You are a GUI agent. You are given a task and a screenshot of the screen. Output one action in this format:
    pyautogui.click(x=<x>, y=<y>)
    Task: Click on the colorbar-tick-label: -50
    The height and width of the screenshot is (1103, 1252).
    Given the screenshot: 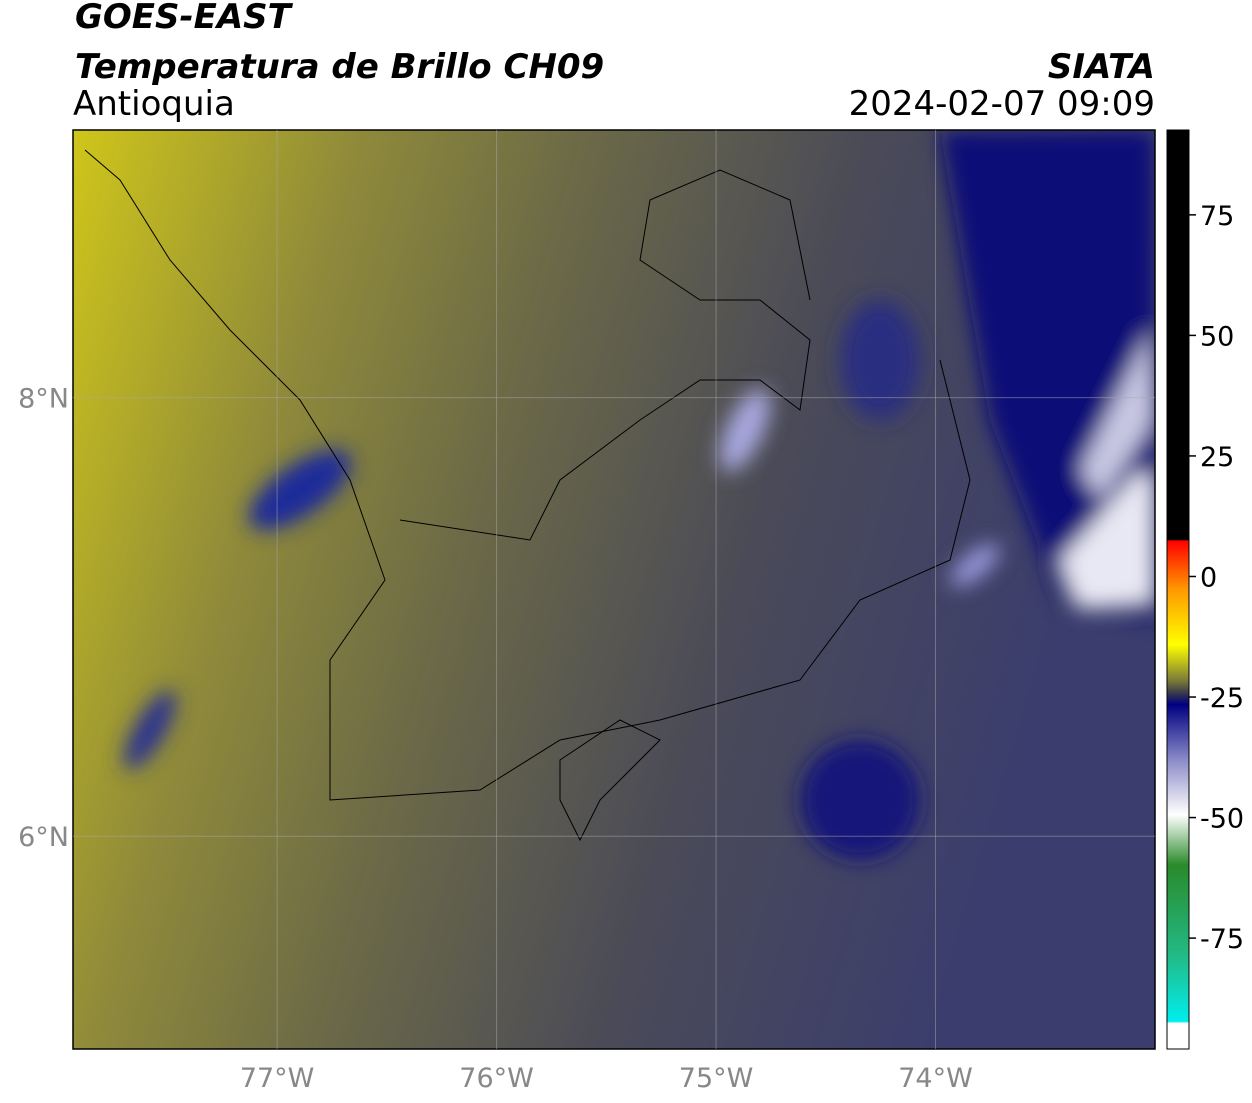 What is the action you would take?
    pyautogui.click(x=1222, y=819)
    